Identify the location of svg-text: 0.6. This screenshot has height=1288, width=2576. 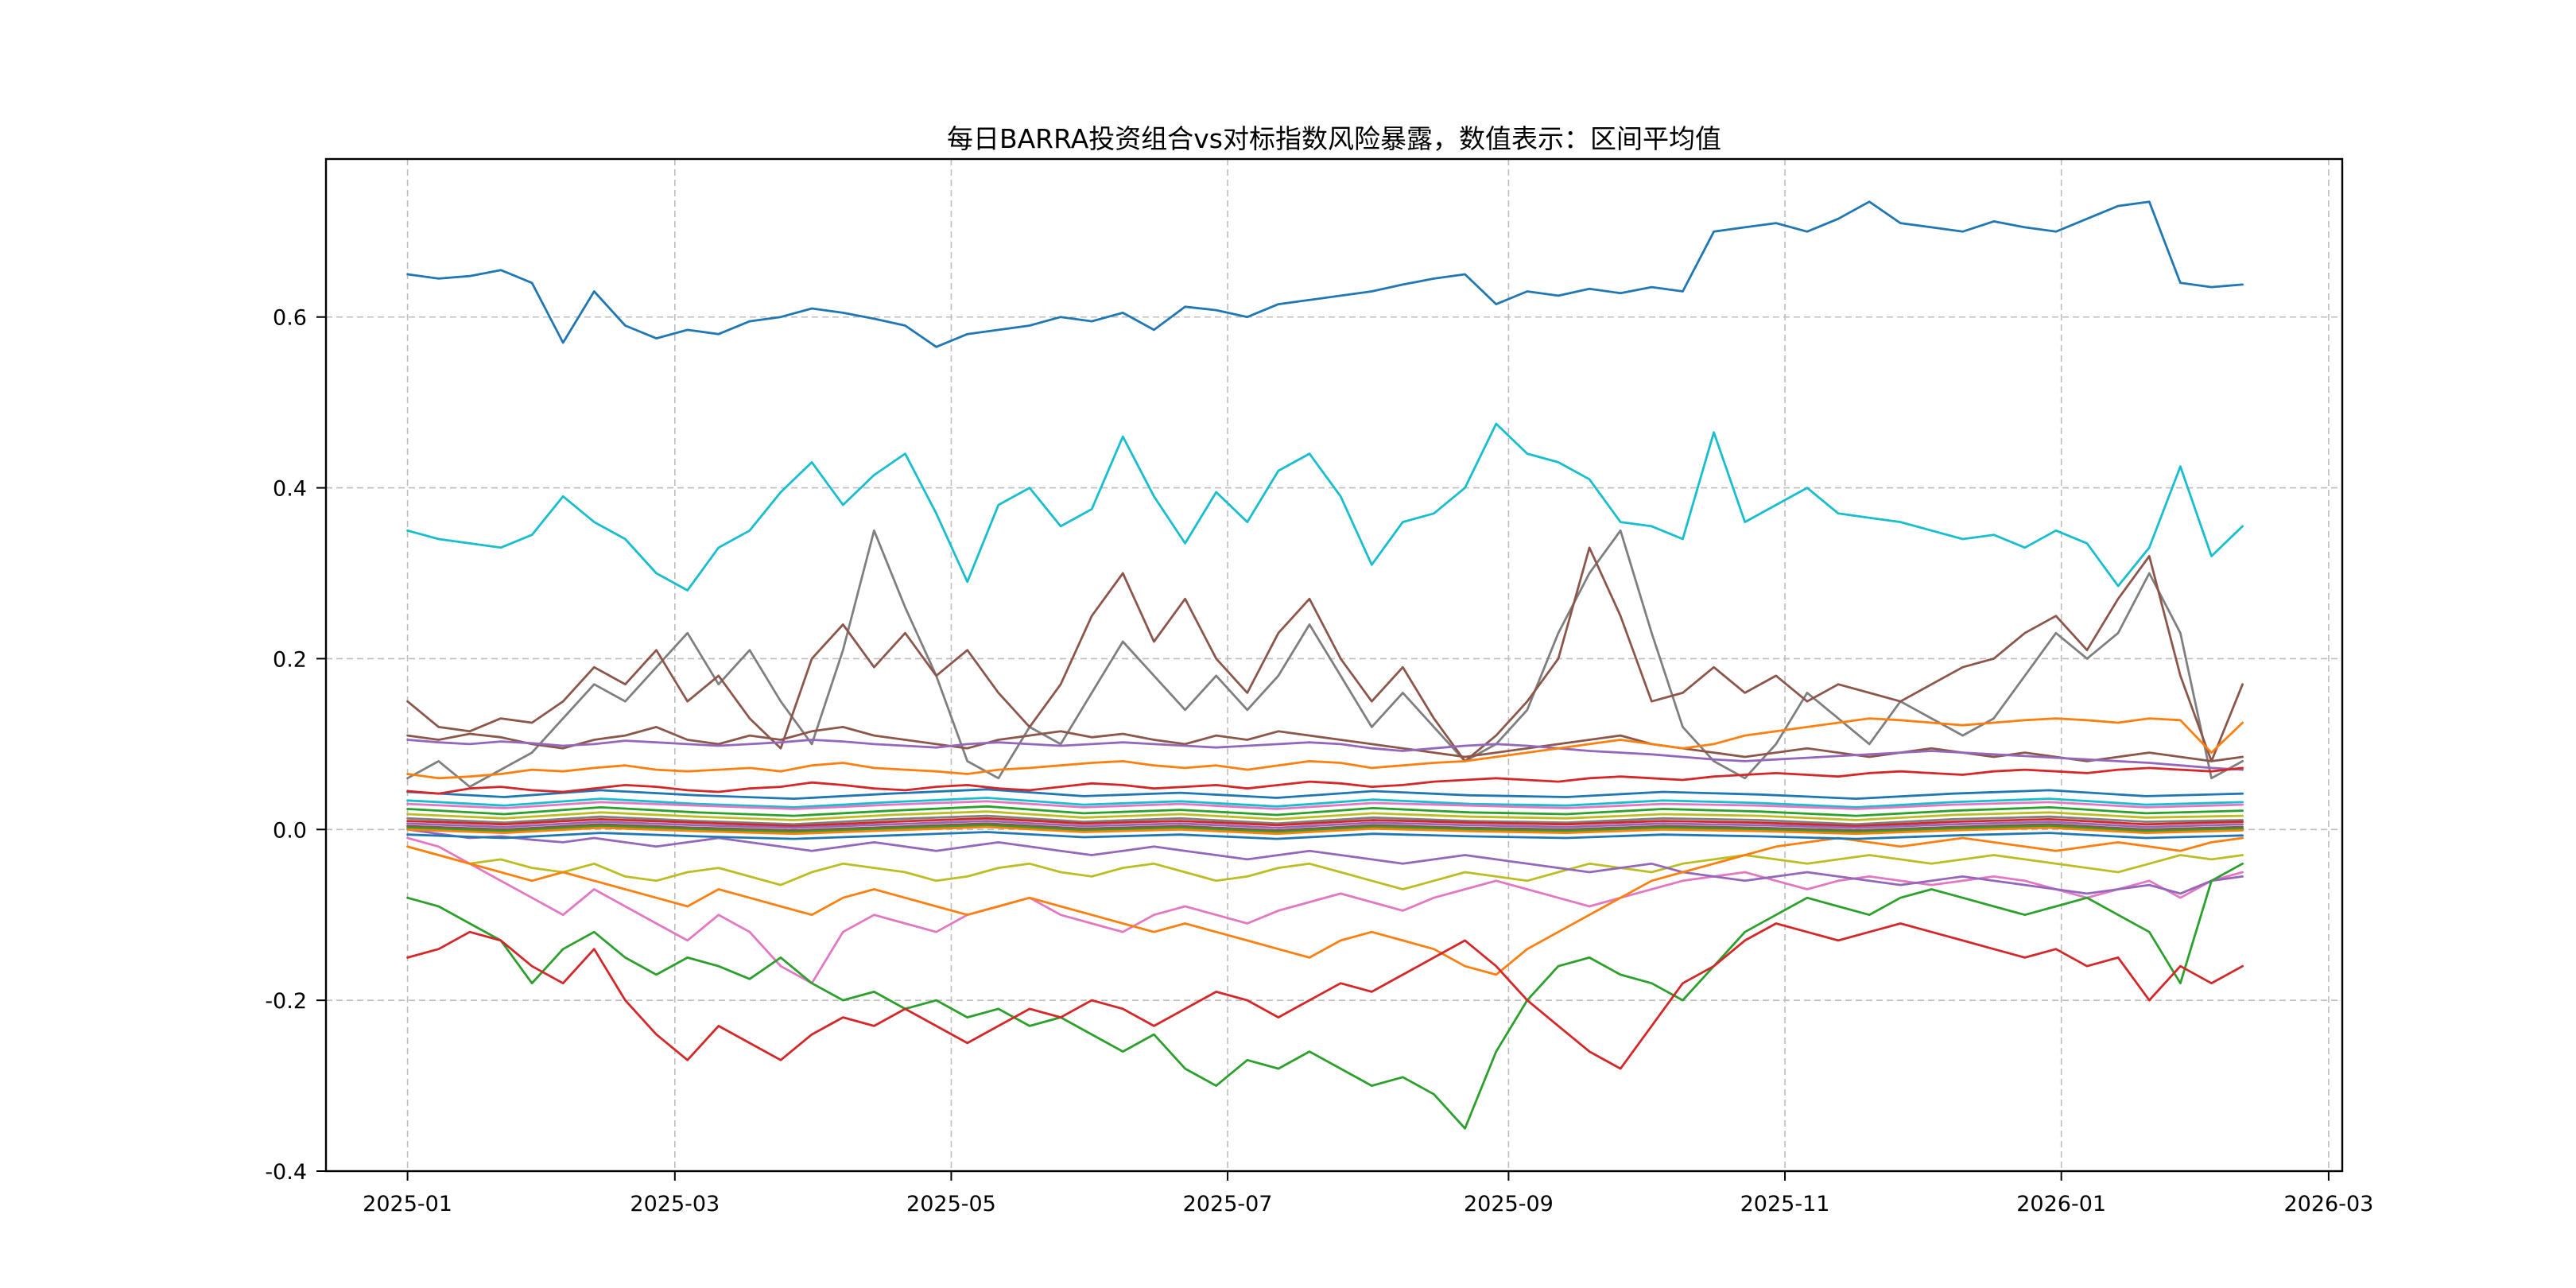
(290, 319).